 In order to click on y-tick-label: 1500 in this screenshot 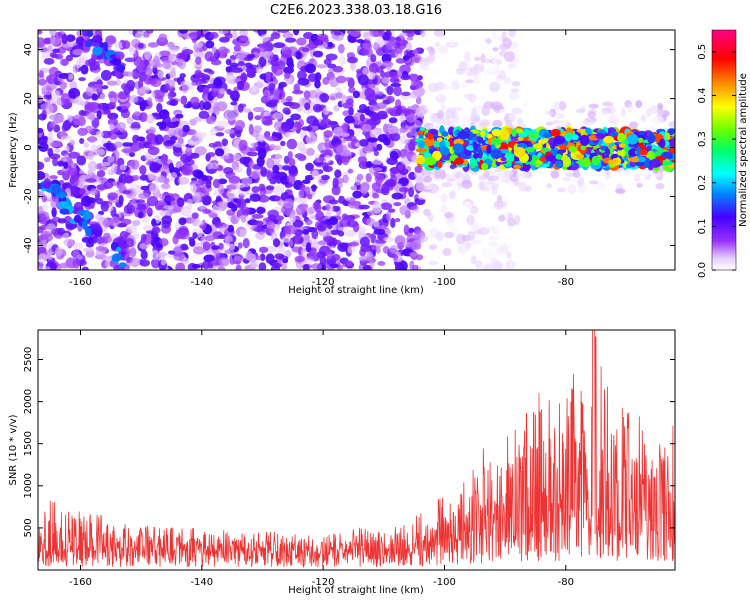, I will do `click(28, 443)`.